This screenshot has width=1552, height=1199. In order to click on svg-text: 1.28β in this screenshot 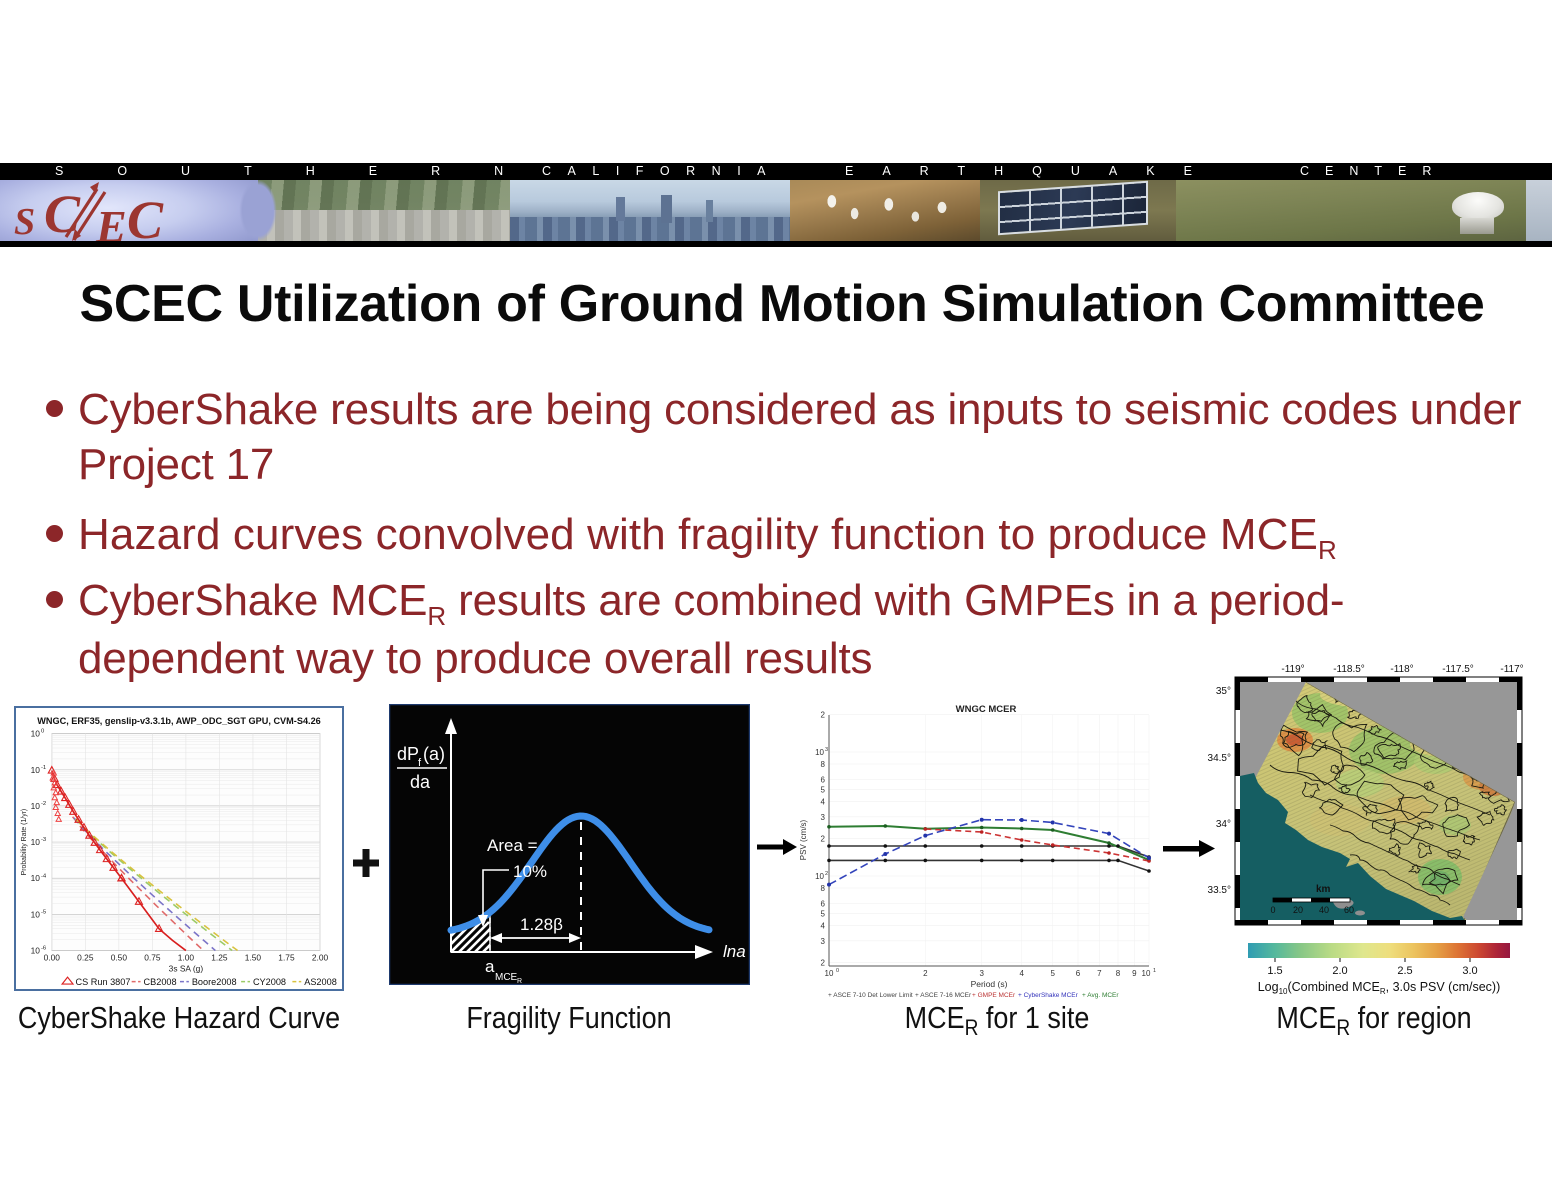, I will do `click(541, 924)`.